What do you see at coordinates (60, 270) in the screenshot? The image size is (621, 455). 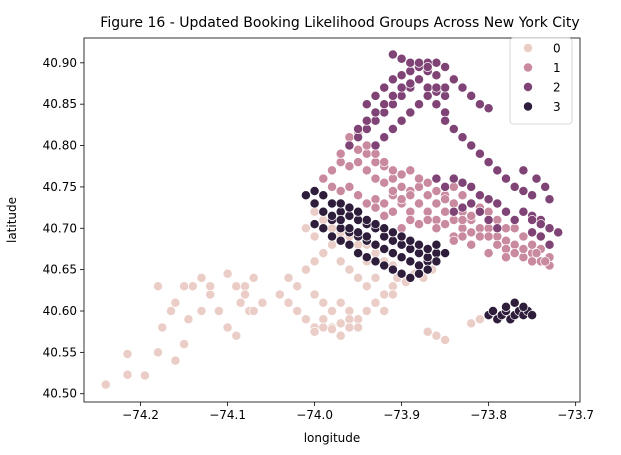 I see `y-tick-label: 40.65` at bounding box center [60, 270].